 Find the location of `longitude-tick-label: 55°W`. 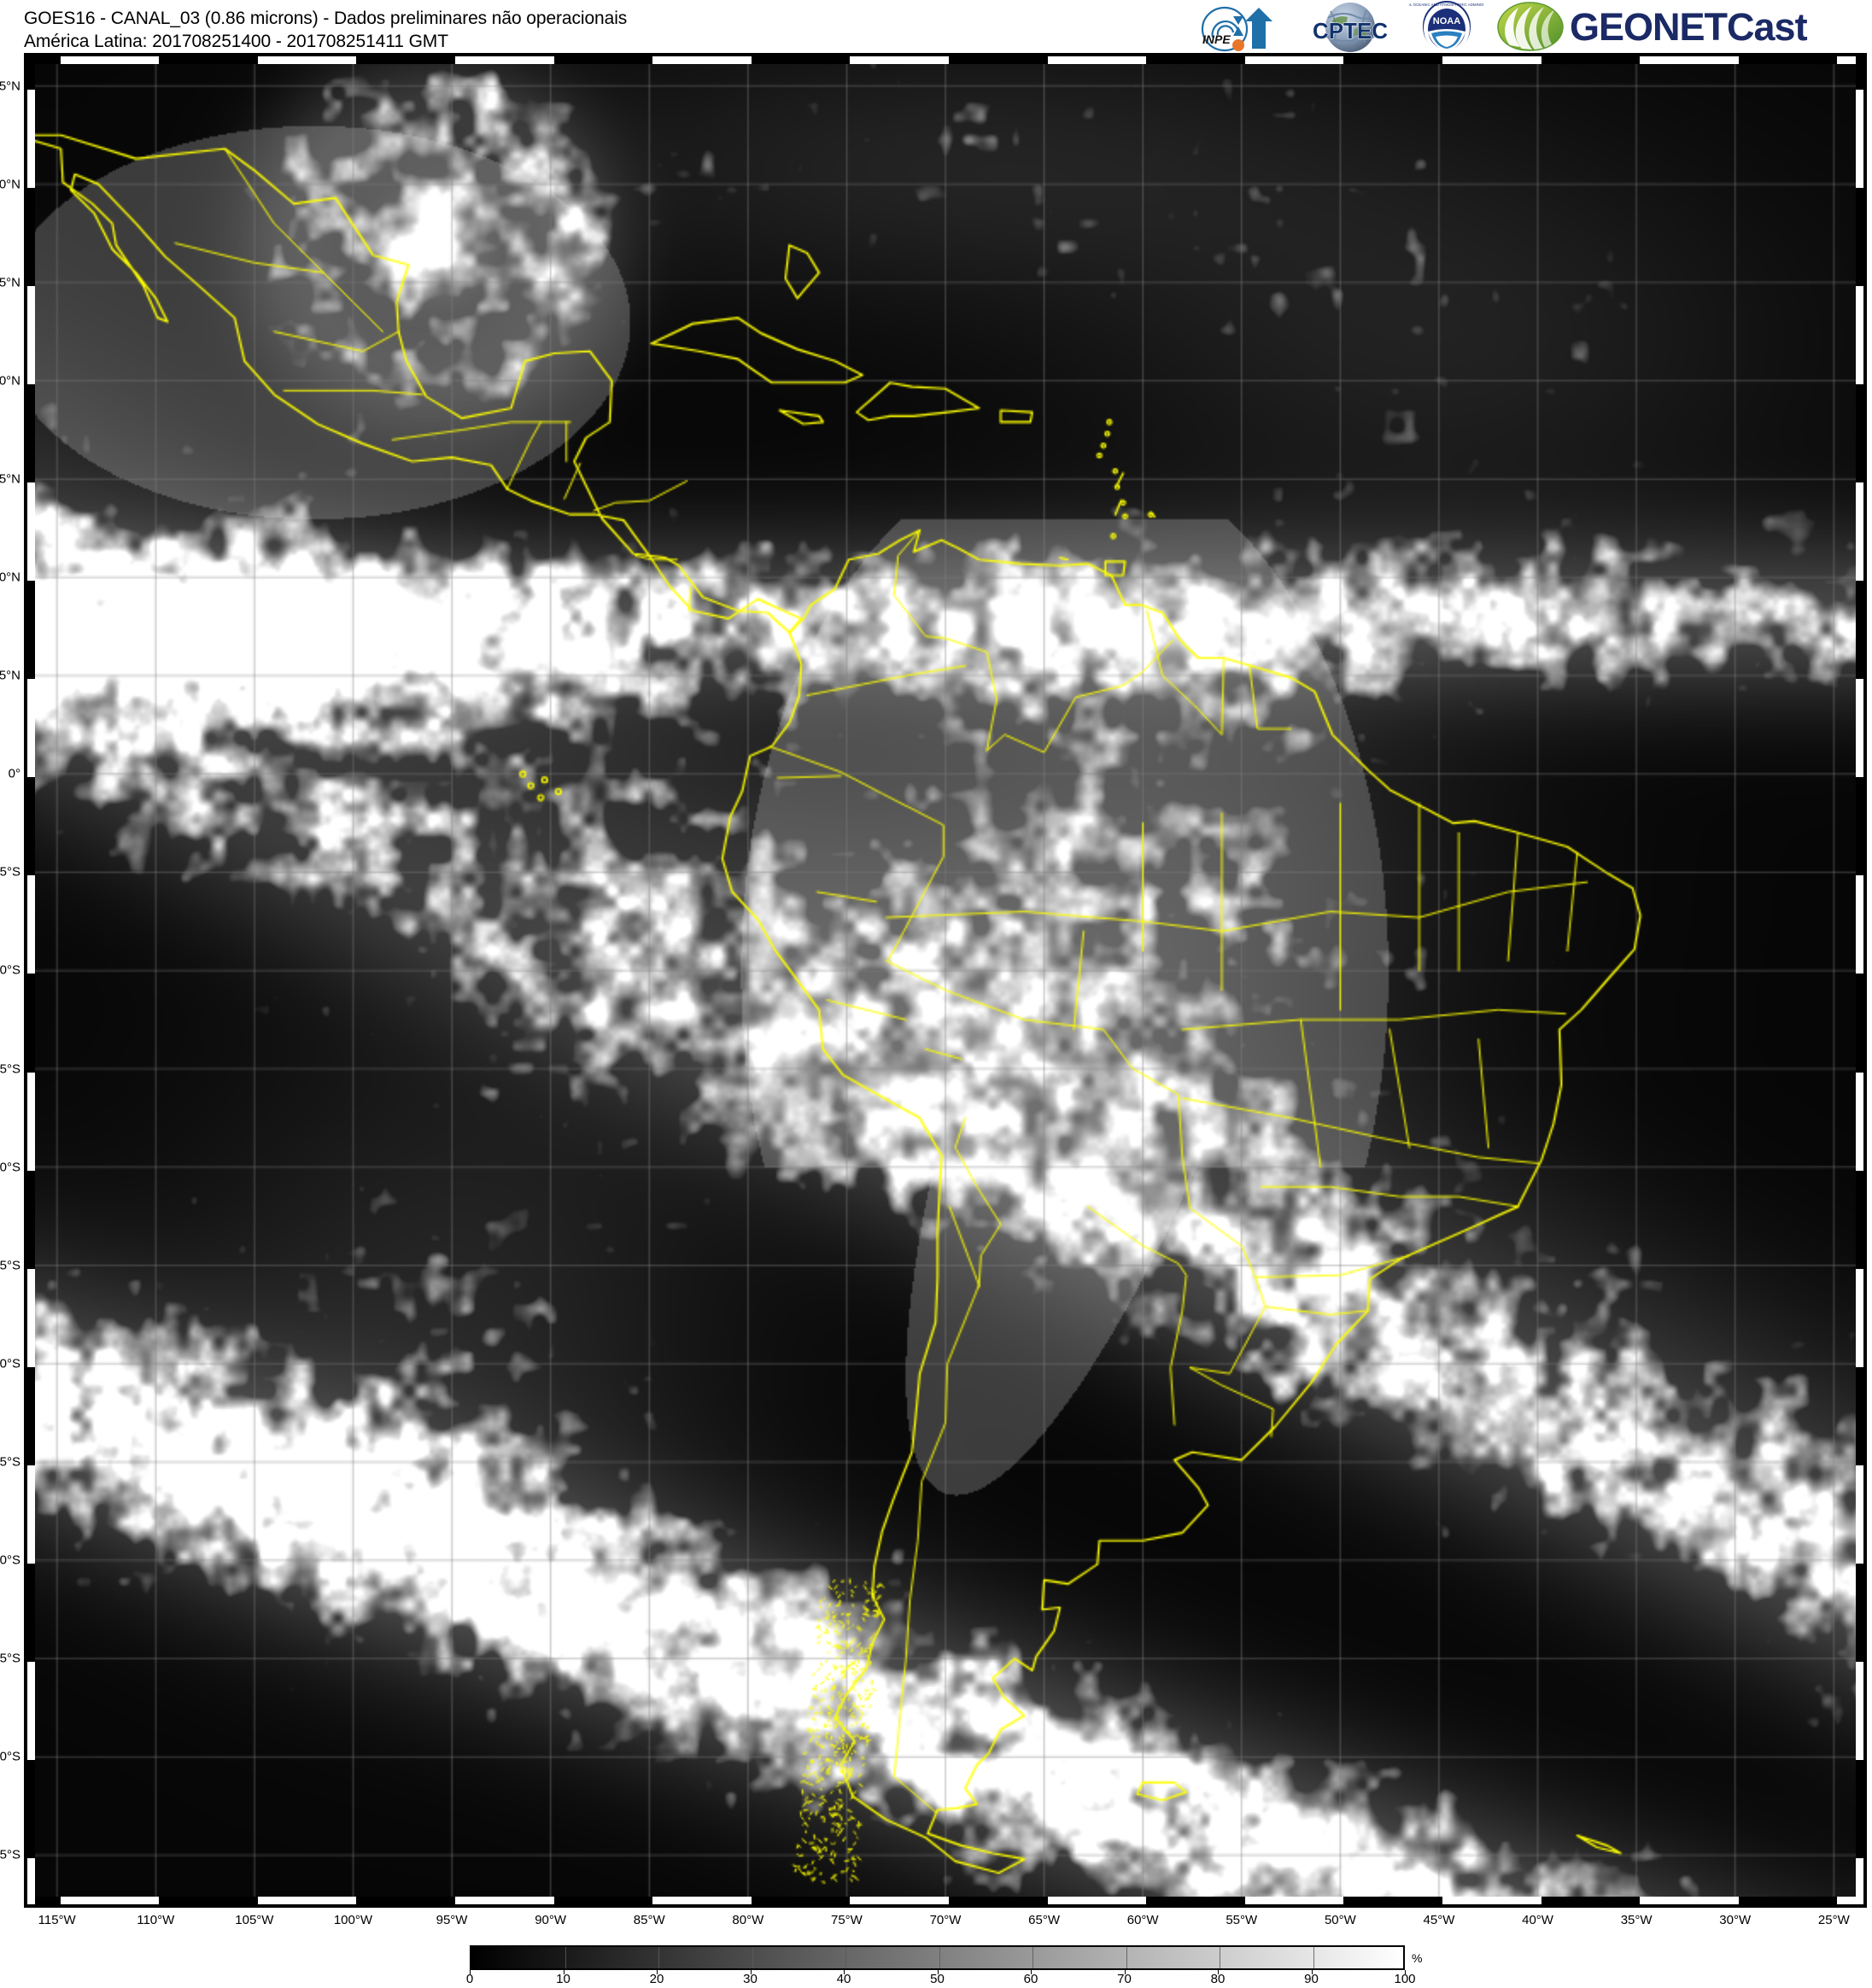

longitude-tick-label: 55°W is located at coordinates (1242, 1920).